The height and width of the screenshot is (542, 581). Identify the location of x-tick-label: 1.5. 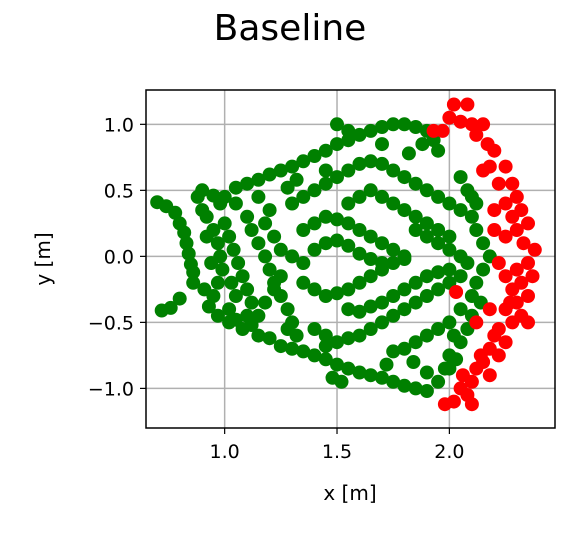
(337, 452).